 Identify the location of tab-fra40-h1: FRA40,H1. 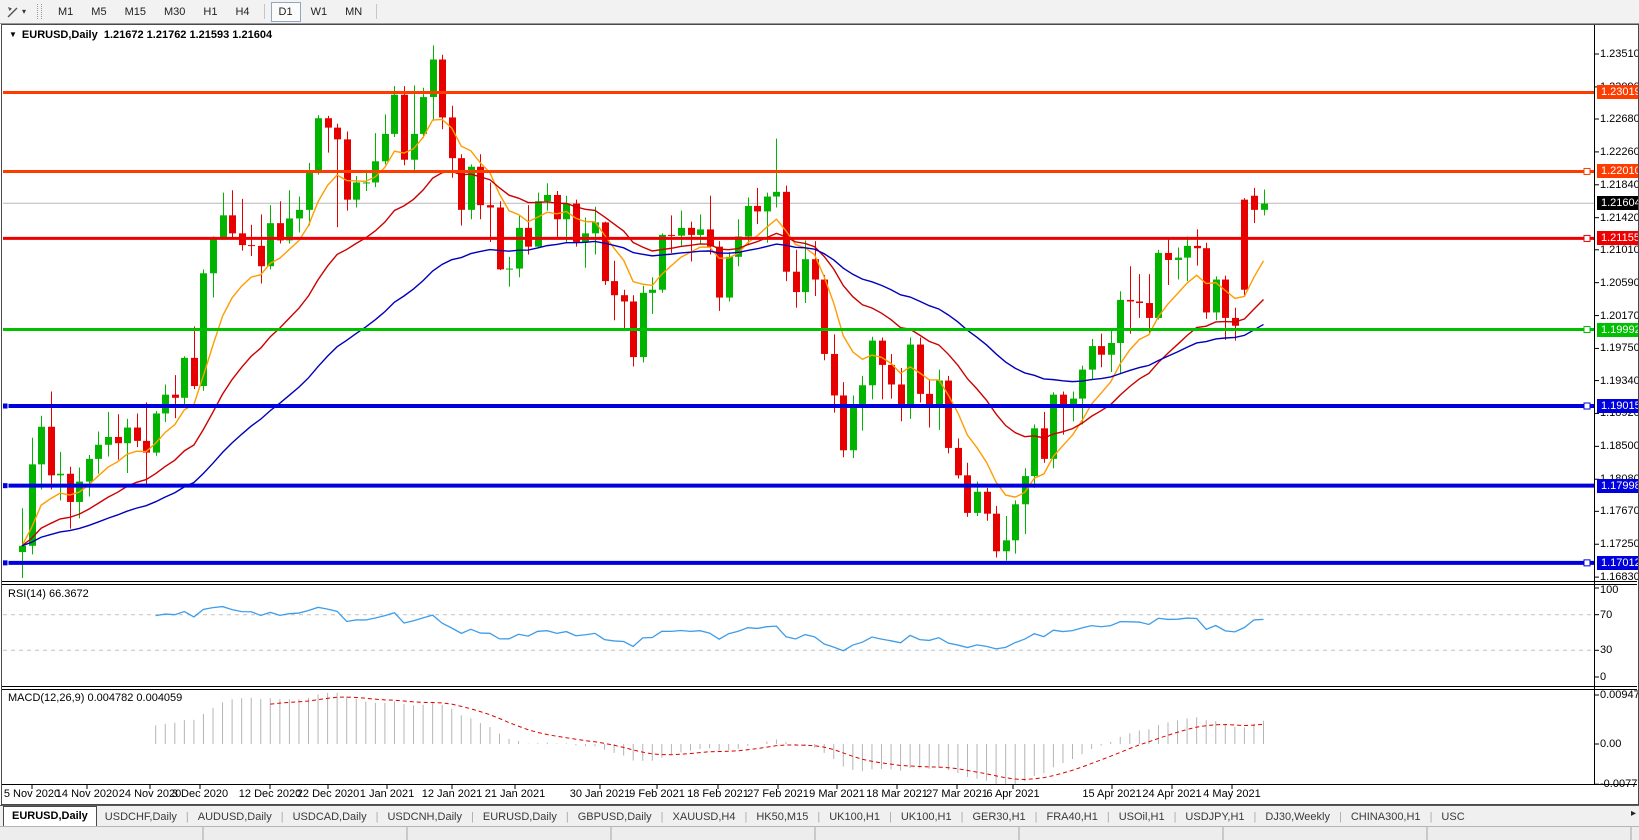
(1072, 816).